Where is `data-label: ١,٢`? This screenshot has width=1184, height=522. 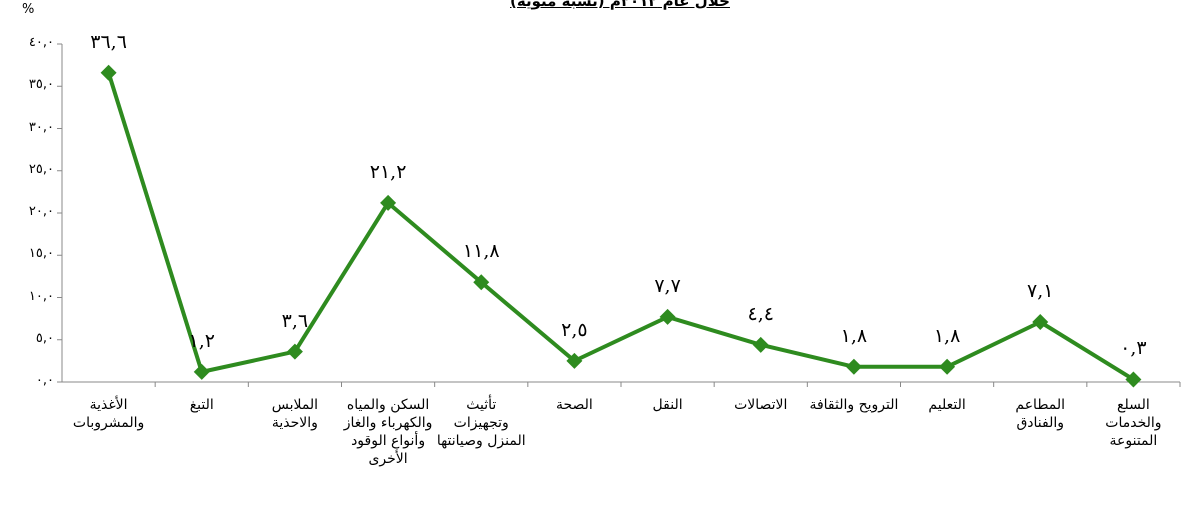
data-label: ١,٢ is located at coordinates (201, 340).